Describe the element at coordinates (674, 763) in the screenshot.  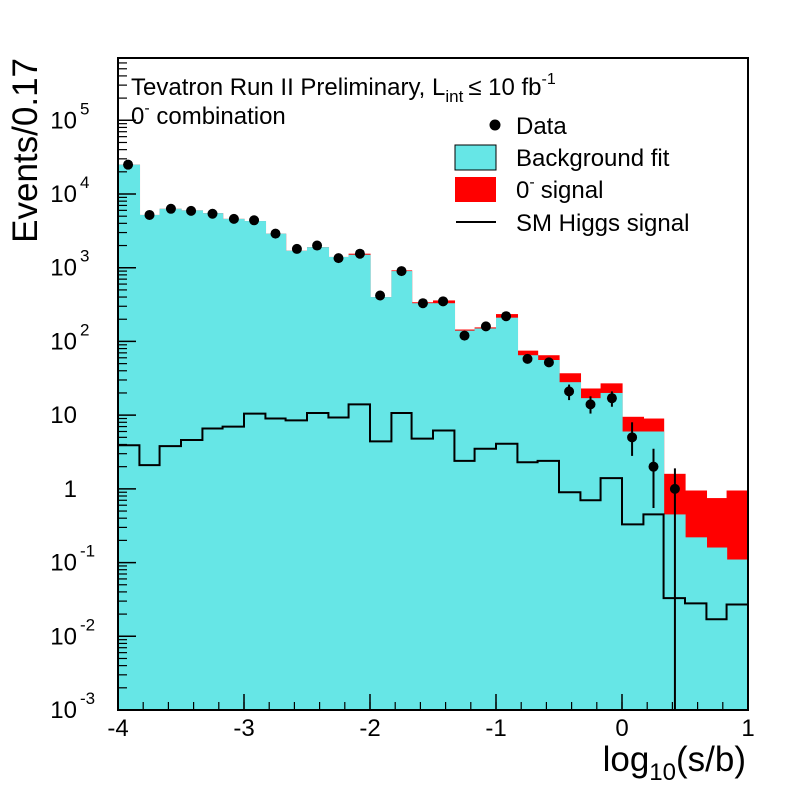
I see `x-axis-label: log10(s/b)` at that location.